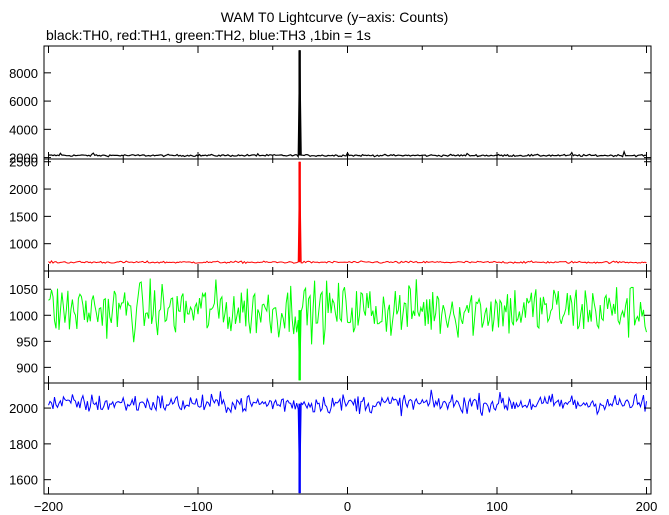  What do you see at coordinates (23, 315) in the screenshot?
I see `y-tick-label-th2: 1000` at bounding box center [23, 315].